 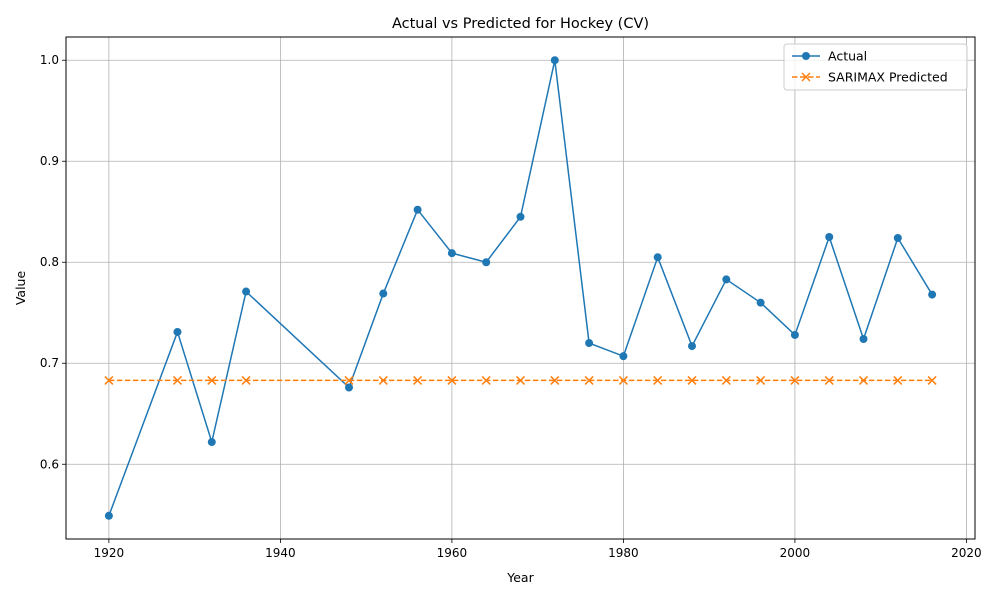 I want to click on chart-title: Actual vs Predicted for Hockey (CV), so click(x=520, y=24).